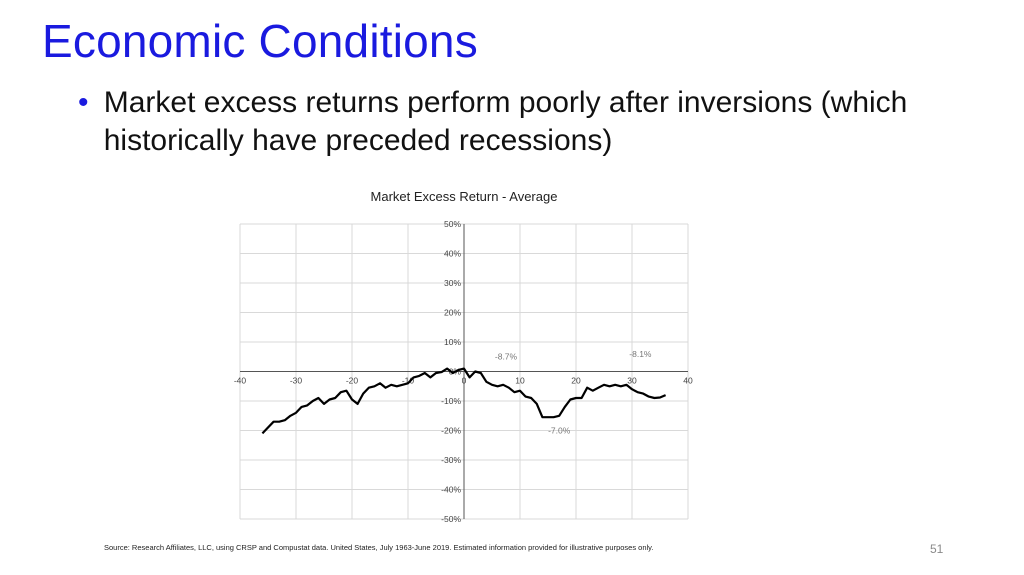 This screenshot has width=1024, height=575. I want to click on y-tick-label: 50%, so click(452, 224).